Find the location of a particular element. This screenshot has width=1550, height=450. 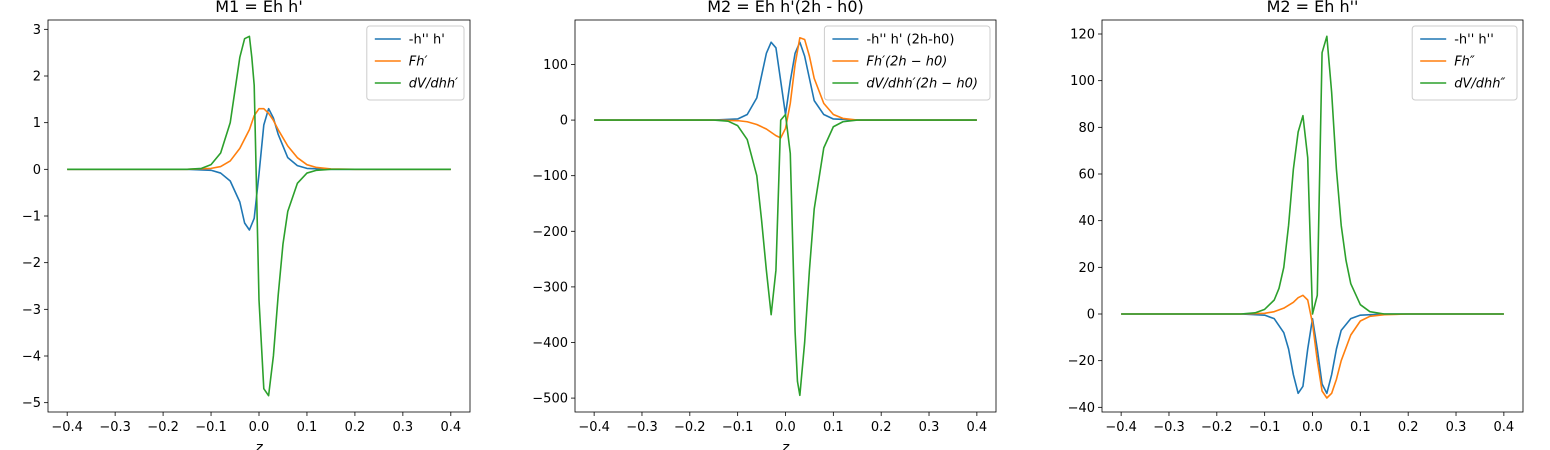

legend-label-1: -h'' h' (2h-h0) is located at coordinates (910, 40).